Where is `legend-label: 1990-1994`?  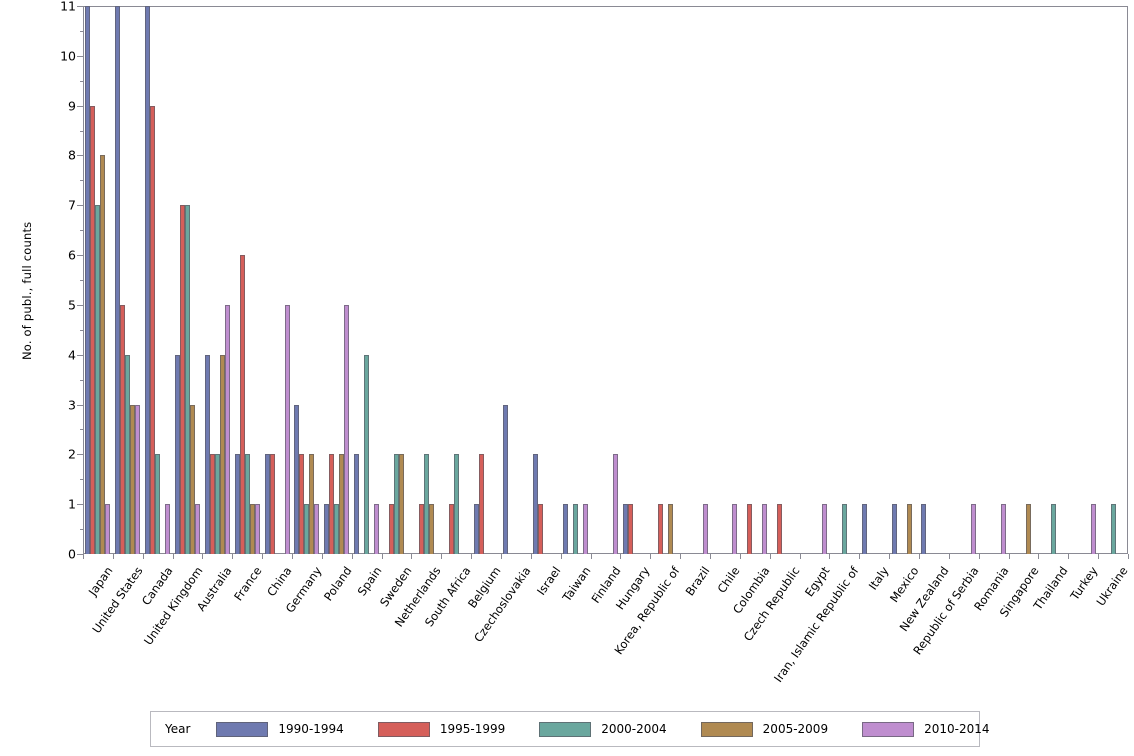 legend-label: 1990-1994 is located at coordinates (311, 729).